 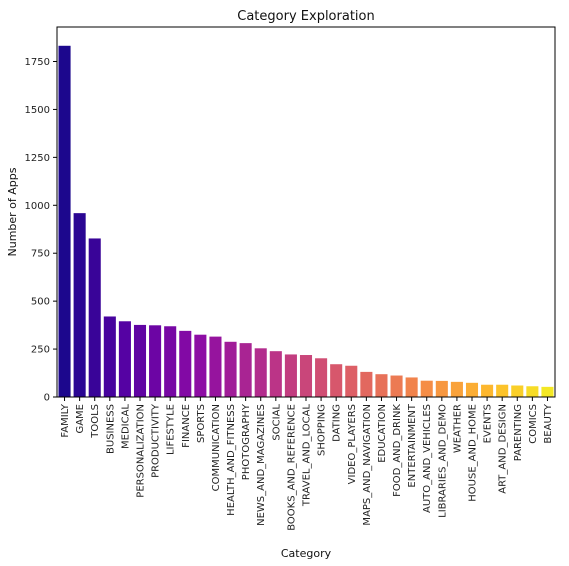 What do you see at coordinates (518, 432) in the screenshot?
I see `x-tick-label: PARENTING` at bounding box center [518, 432].